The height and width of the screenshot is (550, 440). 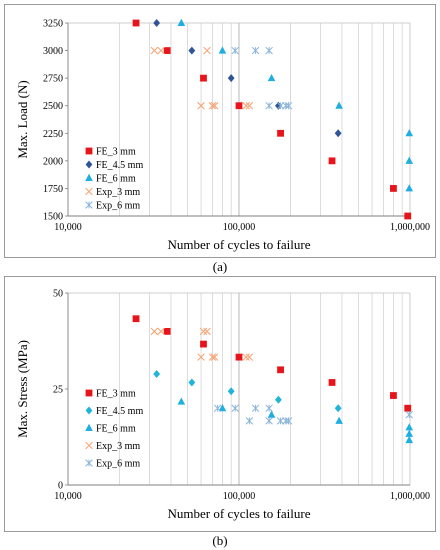 I want to click on y-tick-label: 2250, so click(x=53, y=134).